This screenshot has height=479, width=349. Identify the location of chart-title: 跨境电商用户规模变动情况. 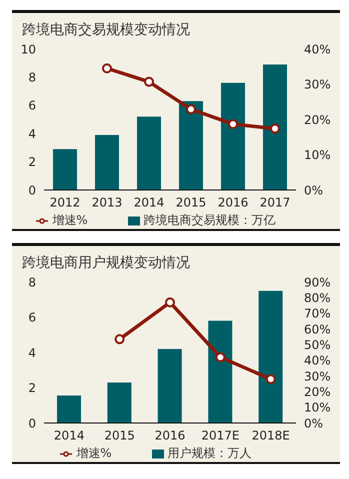
(106, 263).